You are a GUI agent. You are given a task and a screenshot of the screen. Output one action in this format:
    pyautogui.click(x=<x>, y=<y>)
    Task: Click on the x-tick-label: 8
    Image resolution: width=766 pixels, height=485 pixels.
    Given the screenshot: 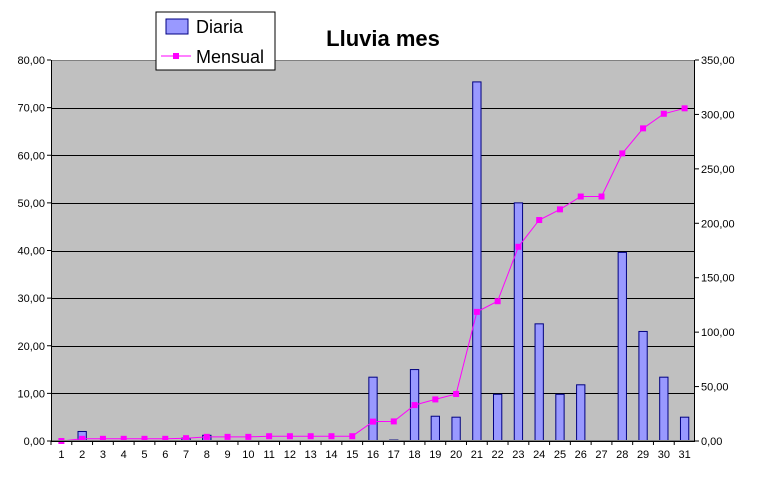 What is the action you would take?
    pyautogui.click(x=207, y=455)
    